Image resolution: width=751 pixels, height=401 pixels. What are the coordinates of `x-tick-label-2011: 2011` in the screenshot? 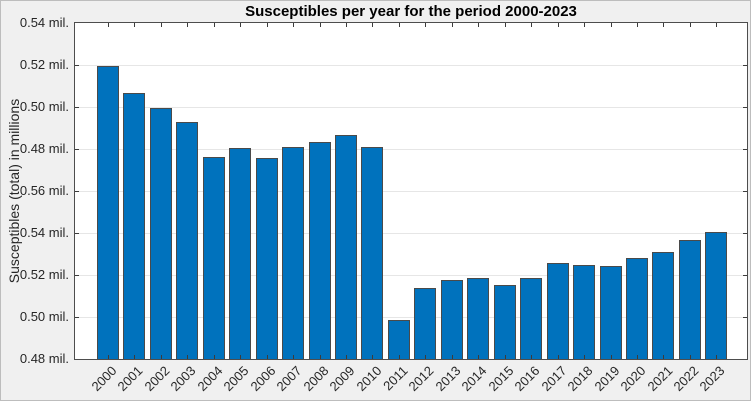 It's located at (395, 378).